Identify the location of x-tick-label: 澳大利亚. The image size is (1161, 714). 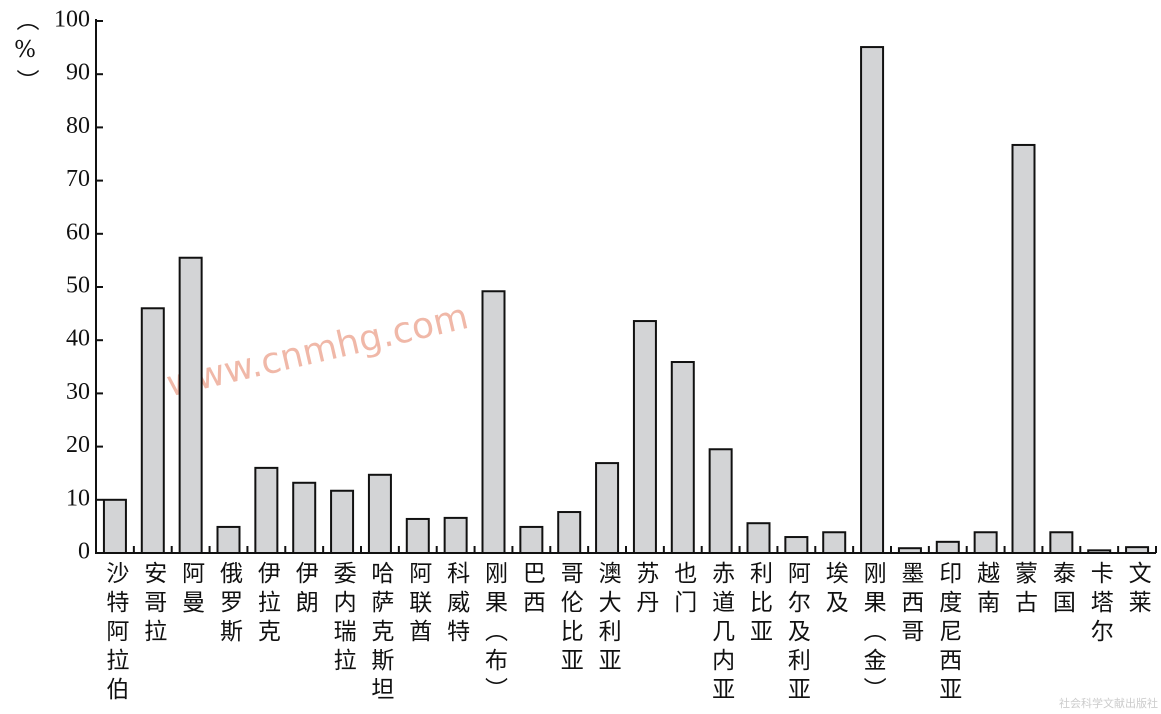
(608, 619).